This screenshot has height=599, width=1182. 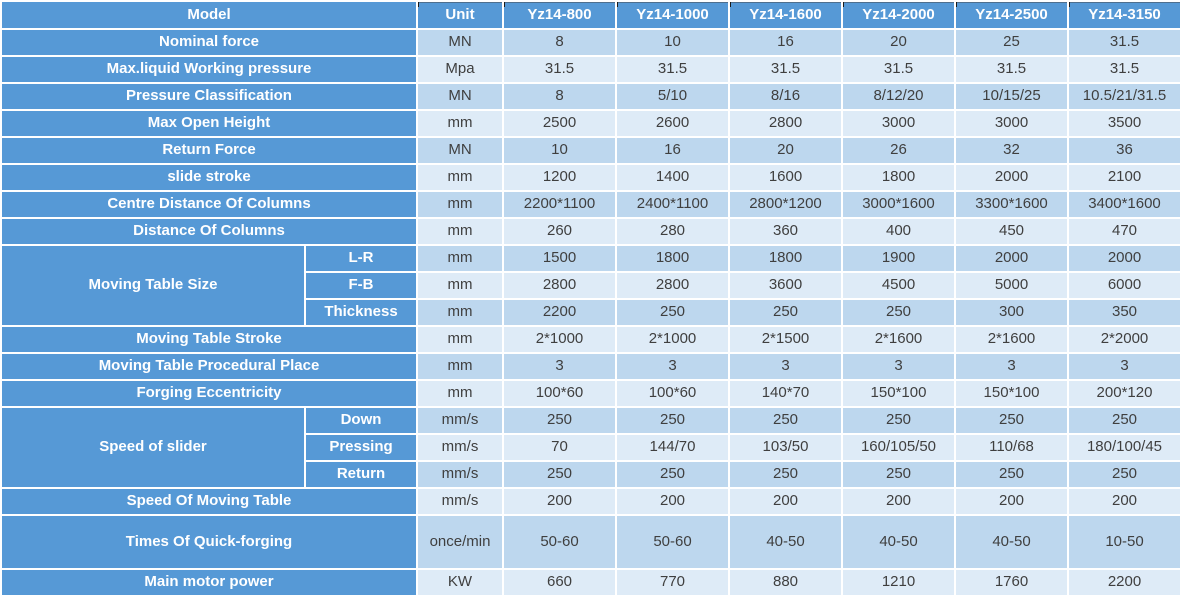 What do you see at coordinates (559, 582) in the screenshot?
I see `value-cell: 660` at bounding box center [559, 582].